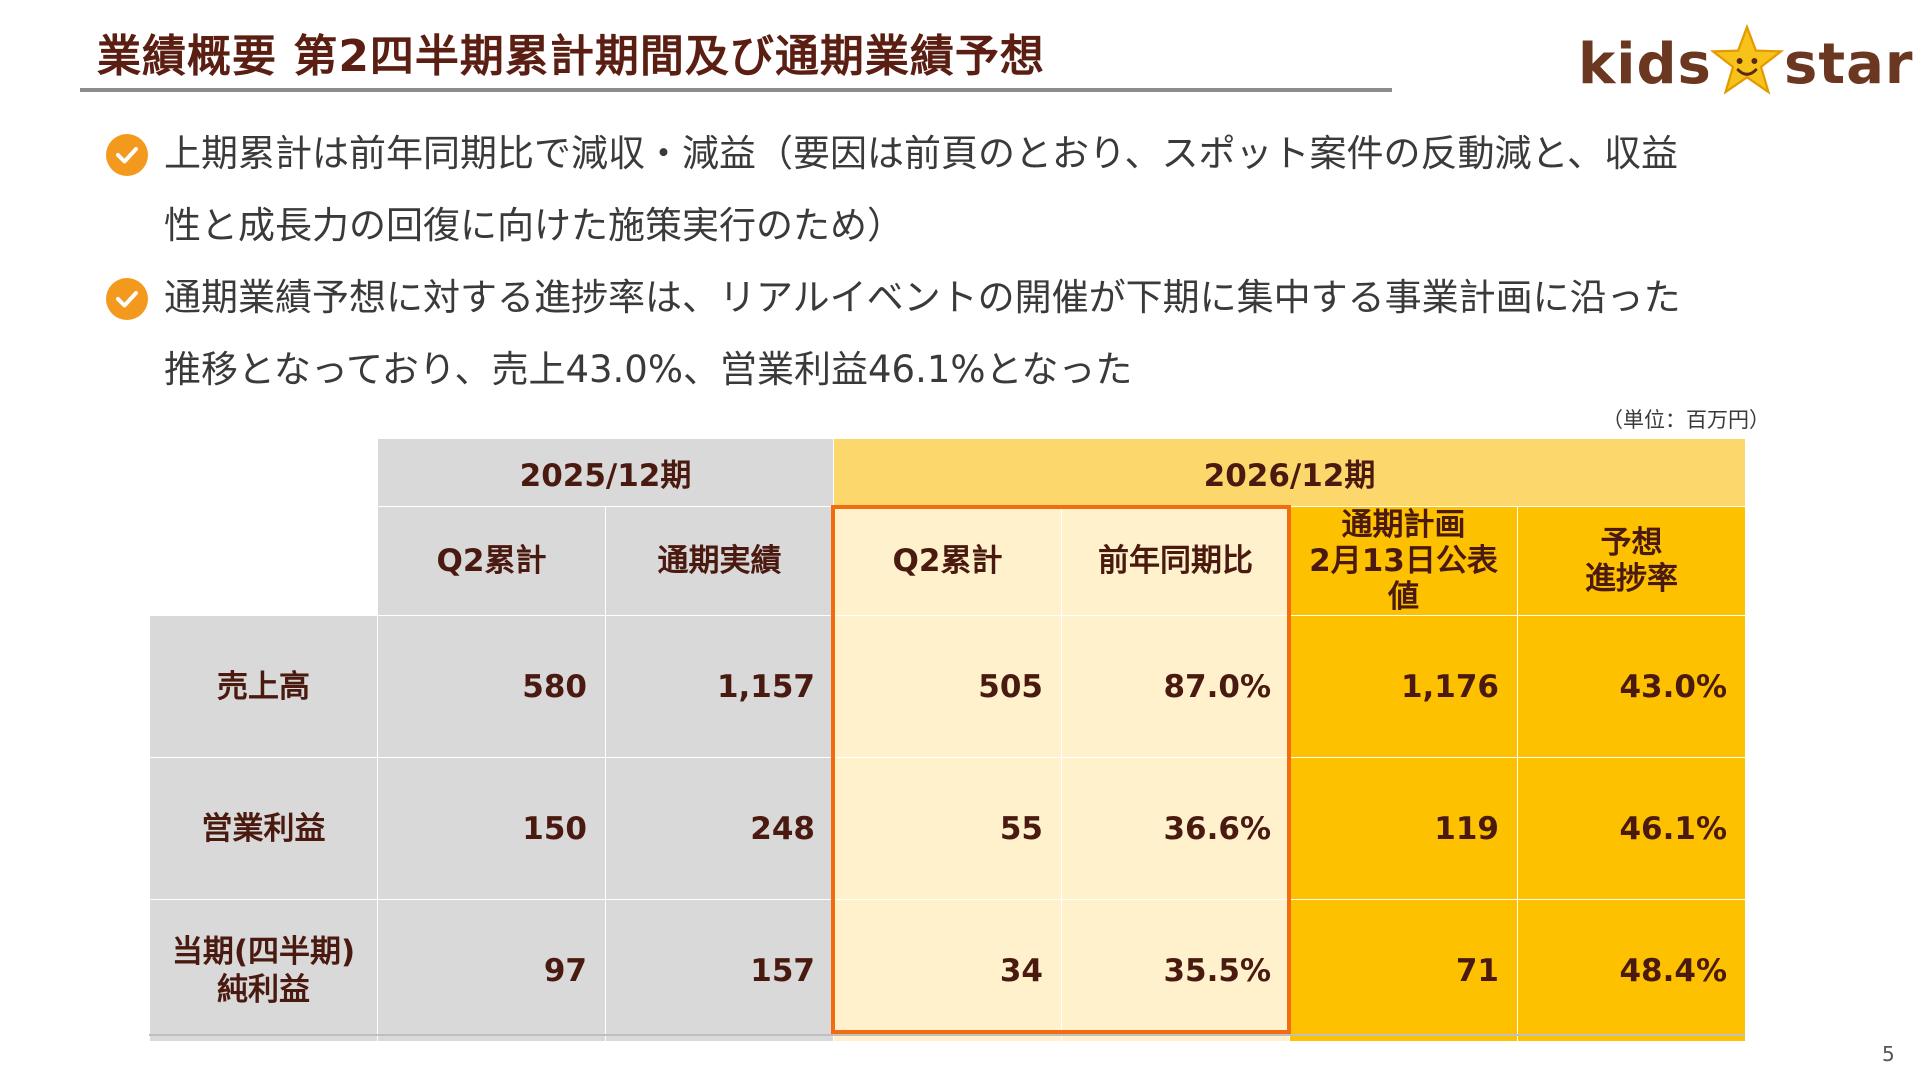 Image resolution: width=1920 pixels, height=1080 pixels. I want to click on row-label: 売上高, so click(263, 686).